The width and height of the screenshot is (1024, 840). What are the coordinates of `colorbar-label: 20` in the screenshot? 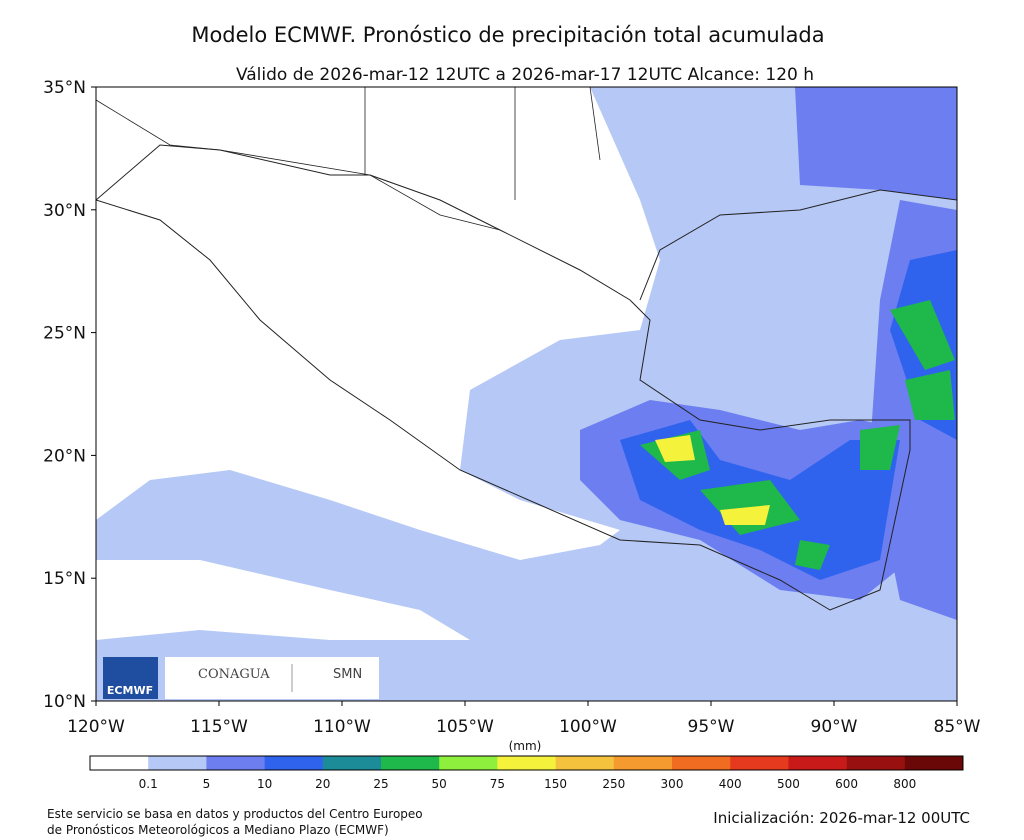 It's located at (322, 784).